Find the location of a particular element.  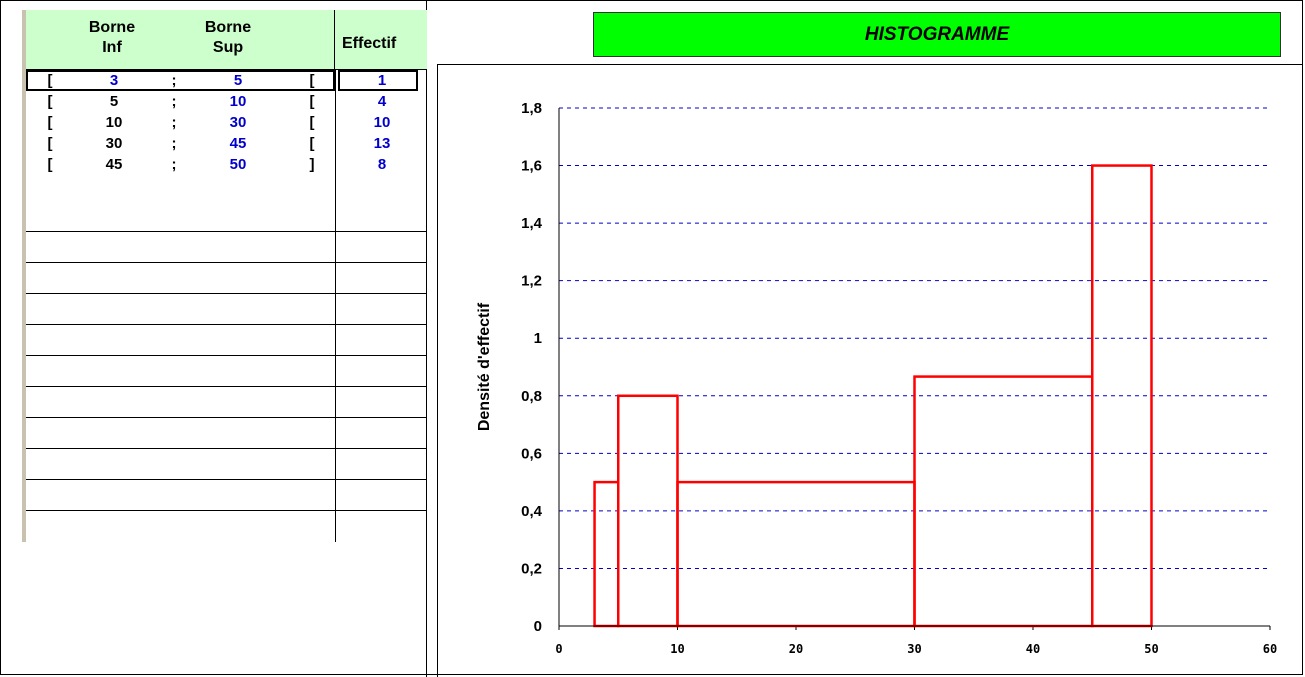

row-borne-inf: 5 is located at coordinates (114, 102).